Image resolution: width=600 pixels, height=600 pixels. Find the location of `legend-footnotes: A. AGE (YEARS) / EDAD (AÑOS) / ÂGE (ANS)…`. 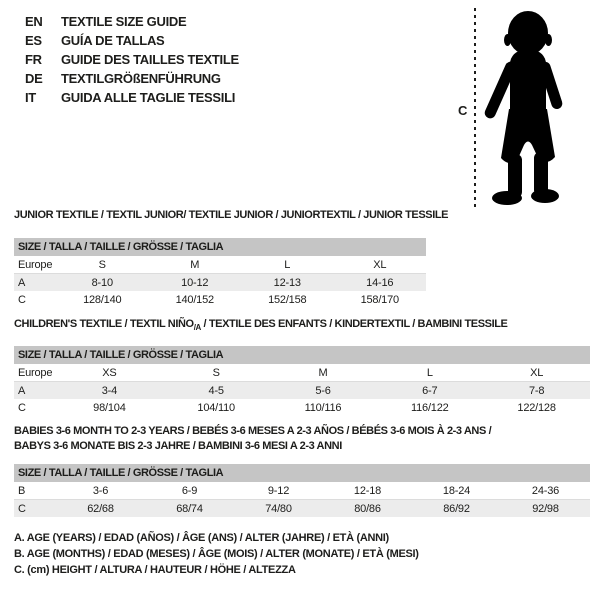

legend-footnotes: A. AGE (YEARS) / EDAD (AÑOS) / ÂGE (ANS)… is located at coordinates (216, 554).